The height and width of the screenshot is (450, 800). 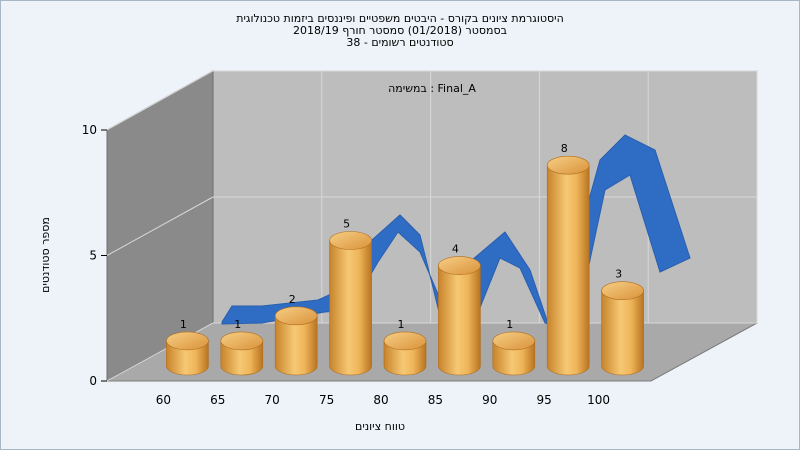 I want to click on chart-title-line-2: בסמסטר (01/2018) סמסטר חורף 2018/19, so click(x=400, y=30).